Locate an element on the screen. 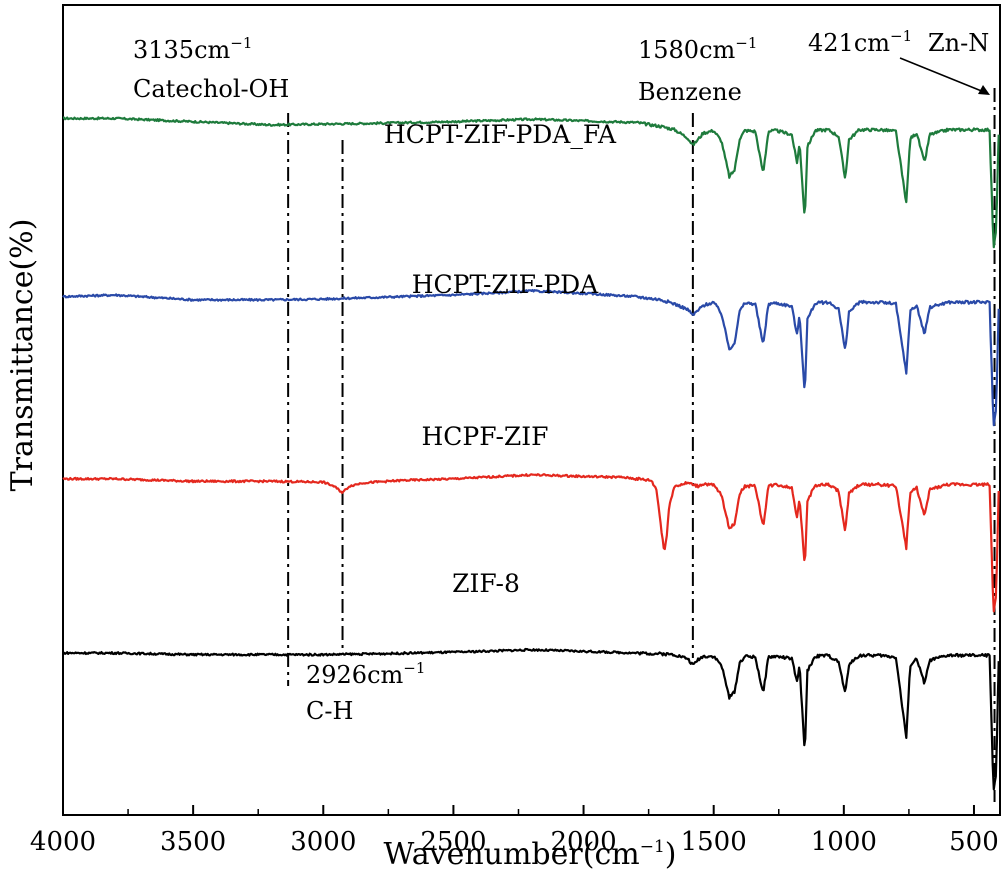  series-label-hcpf-zif: HCPF-ZIF is located at coordinates (484, 436).